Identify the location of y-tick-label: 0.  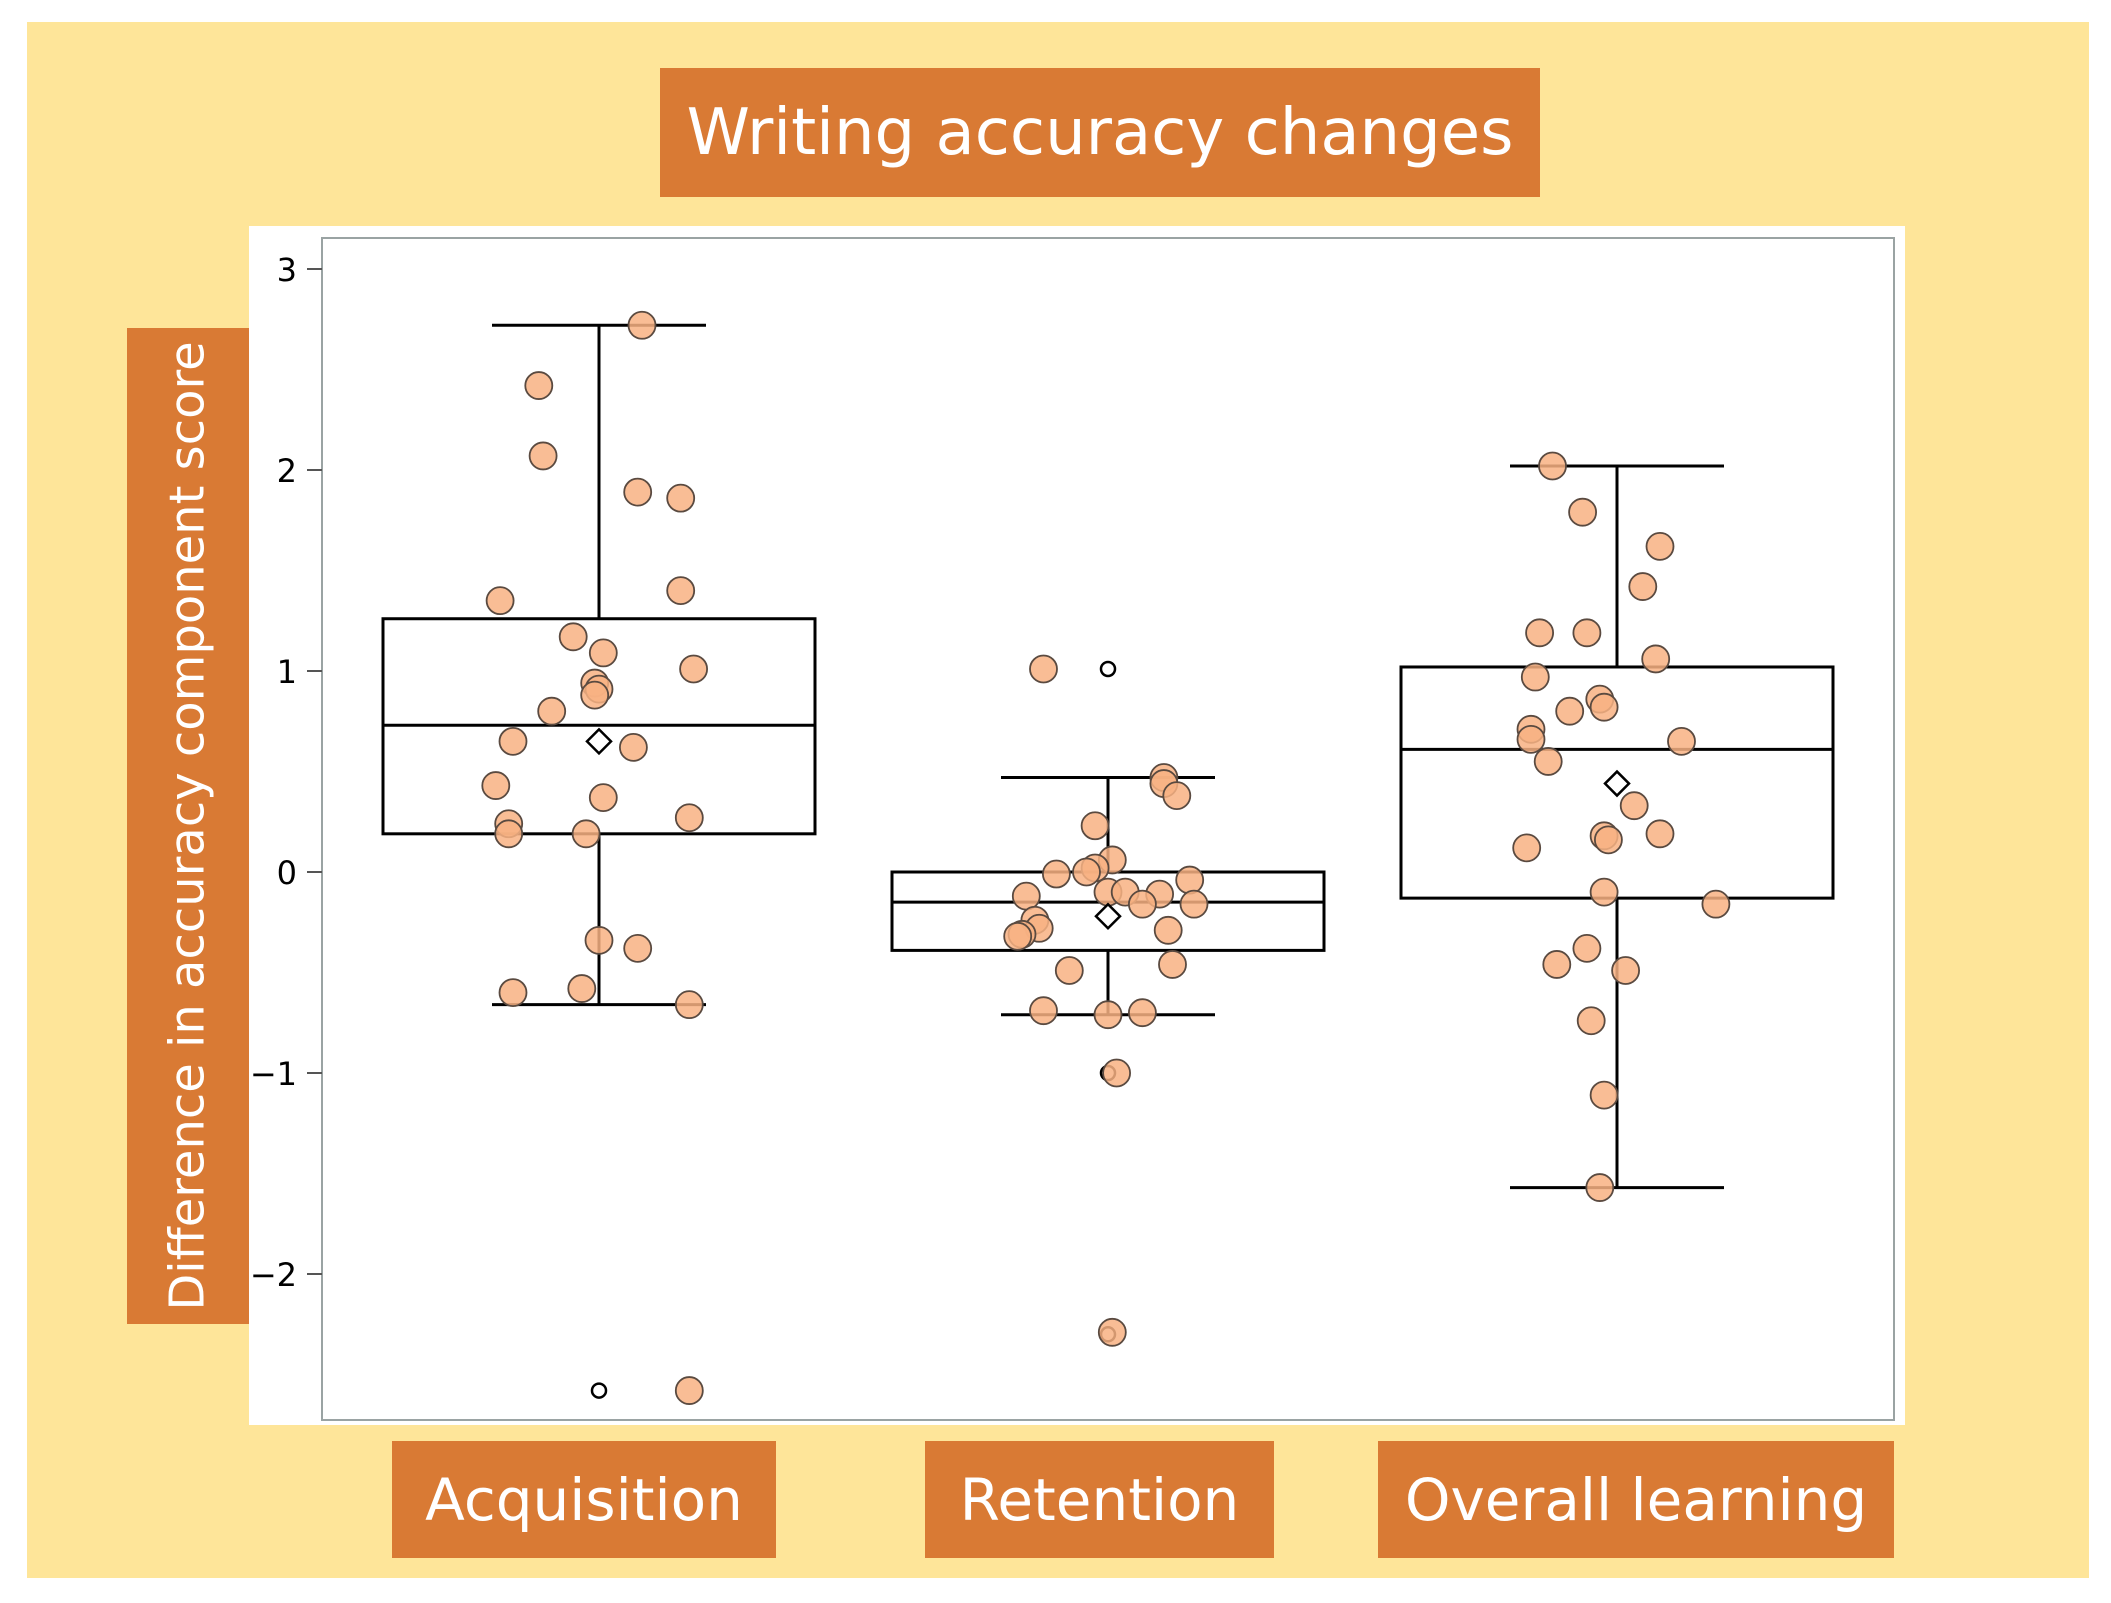
(287, 873).